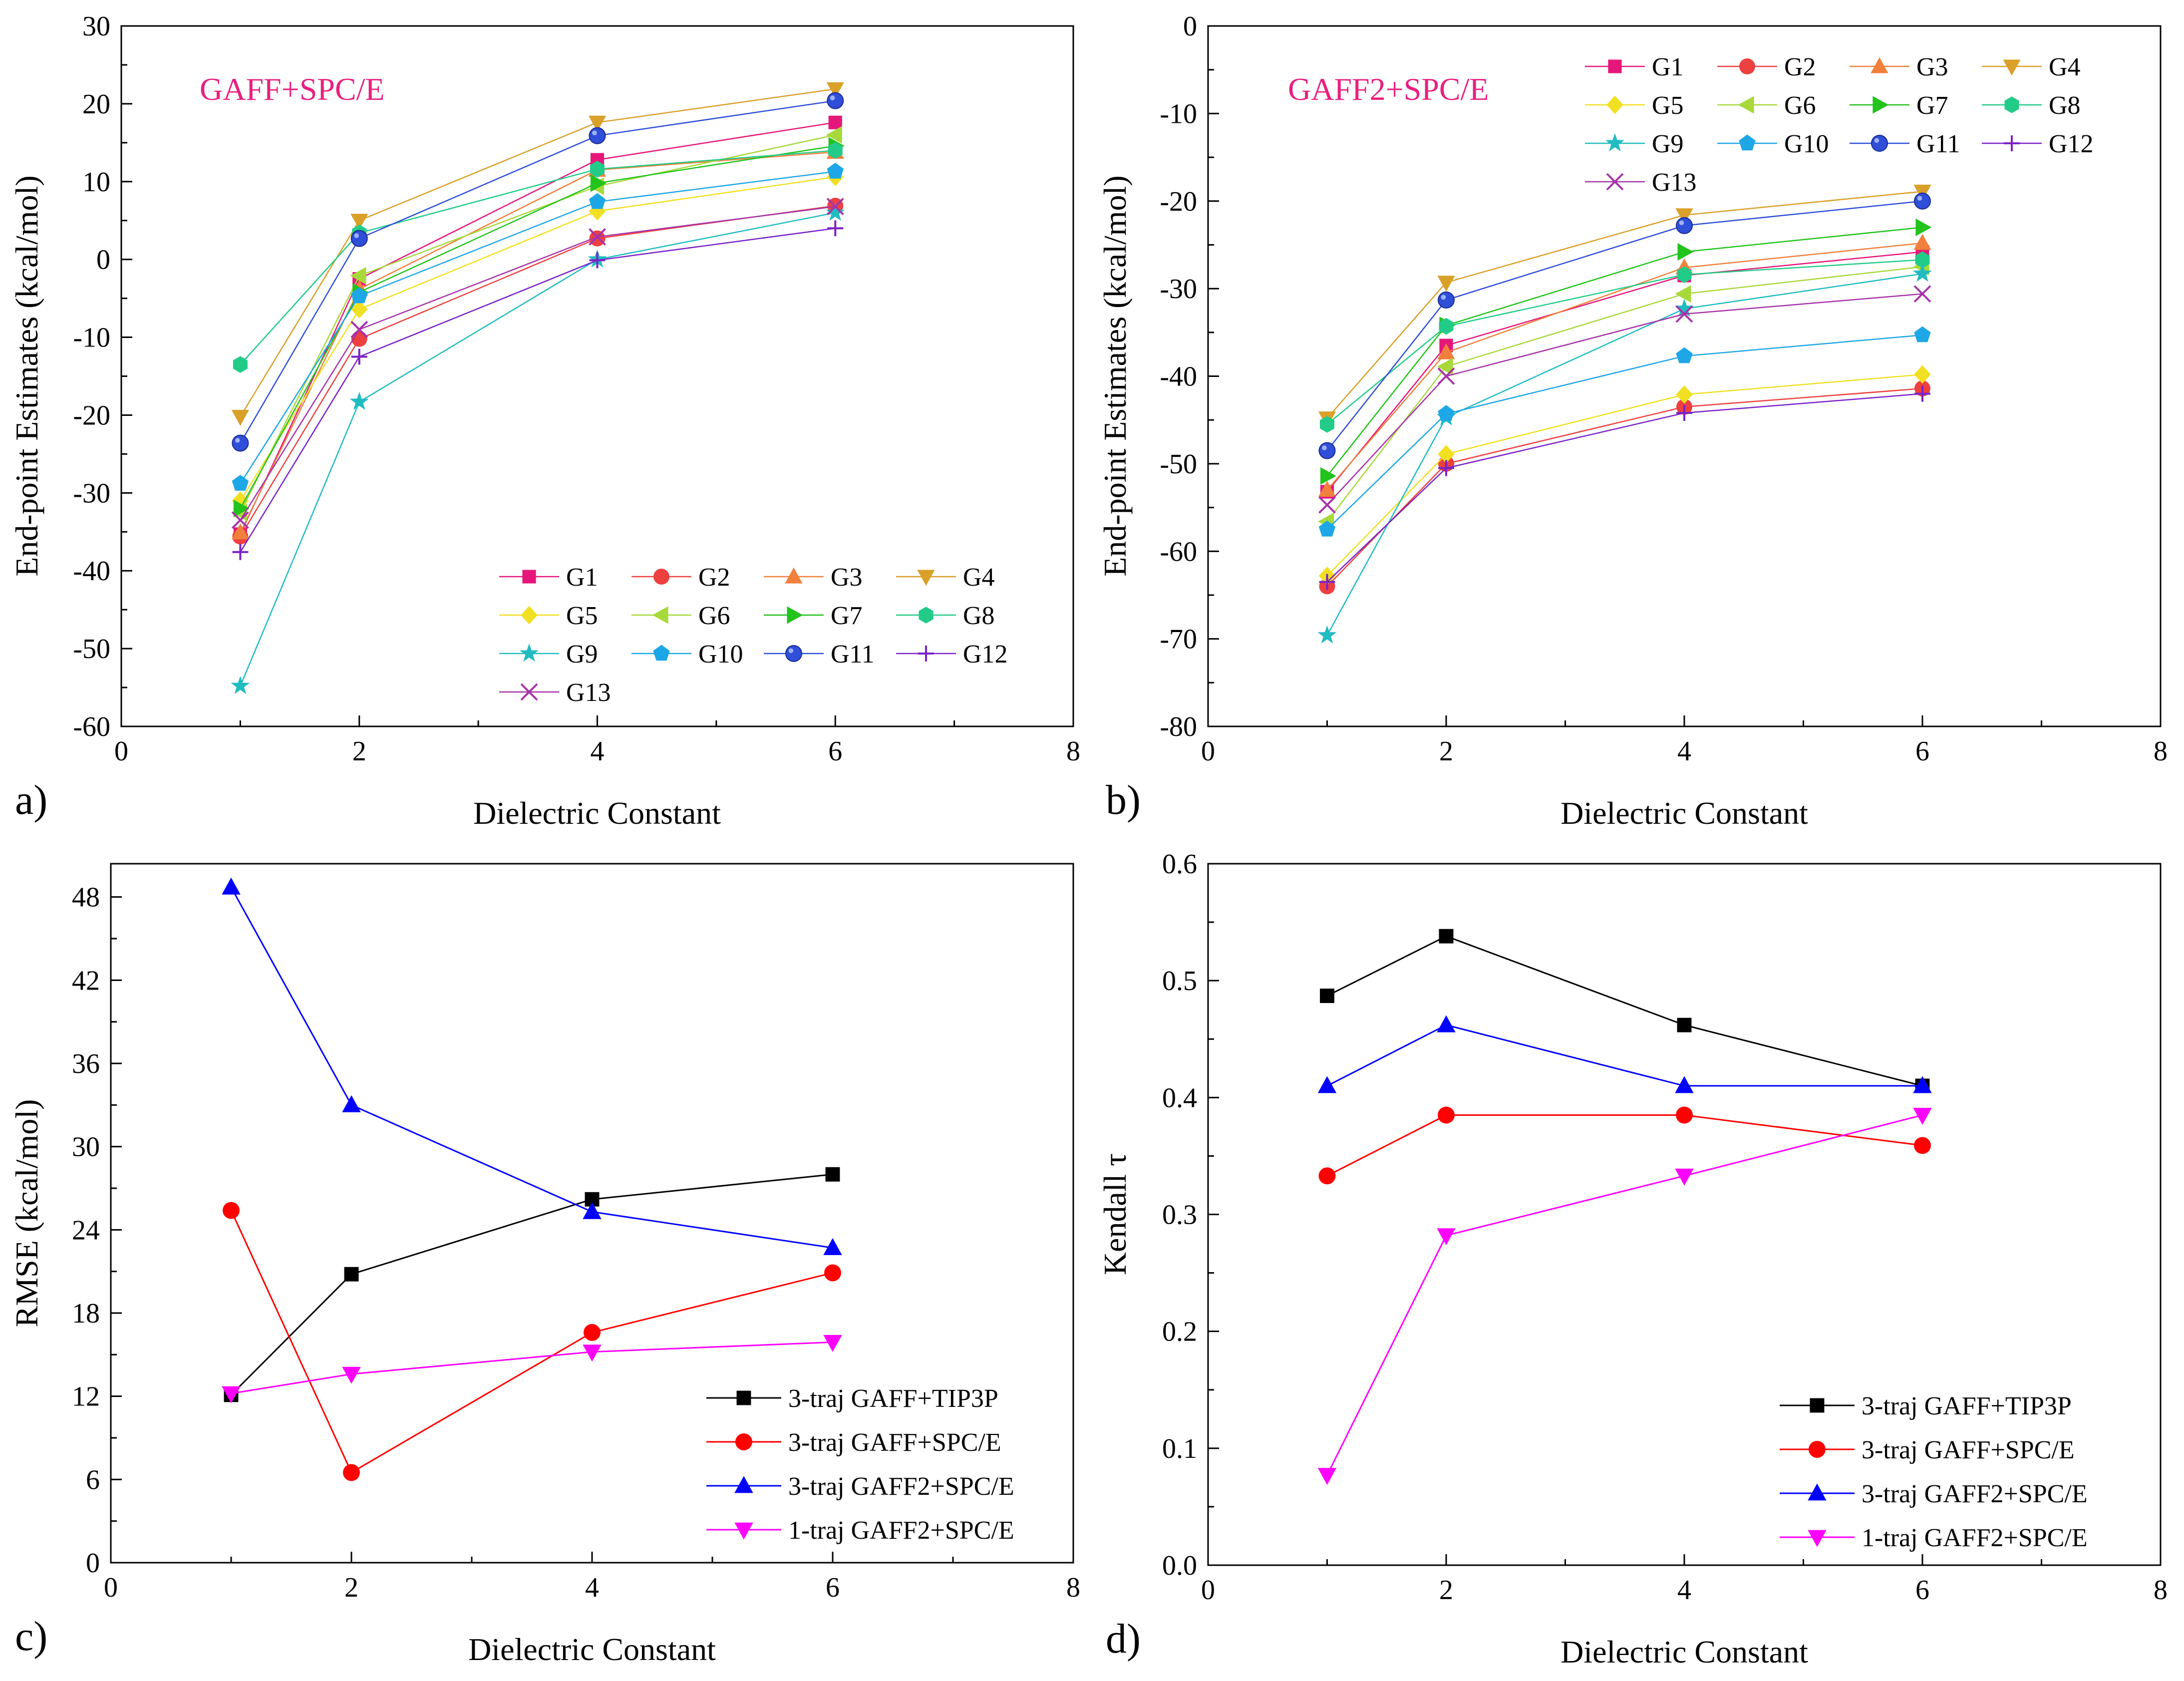  Describe the element at coordinates (893, 1398) in the screenshot. I see `legend-label: 3-traj GAFF+TIP3P` at that location.